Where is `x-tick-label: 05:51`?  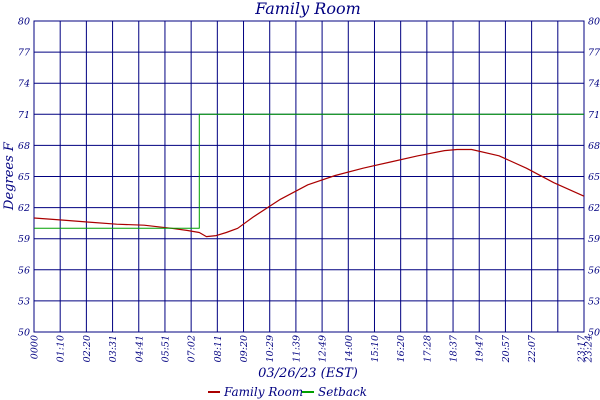
x-tick-label: 05:51 is located at coordinates (165, 348).